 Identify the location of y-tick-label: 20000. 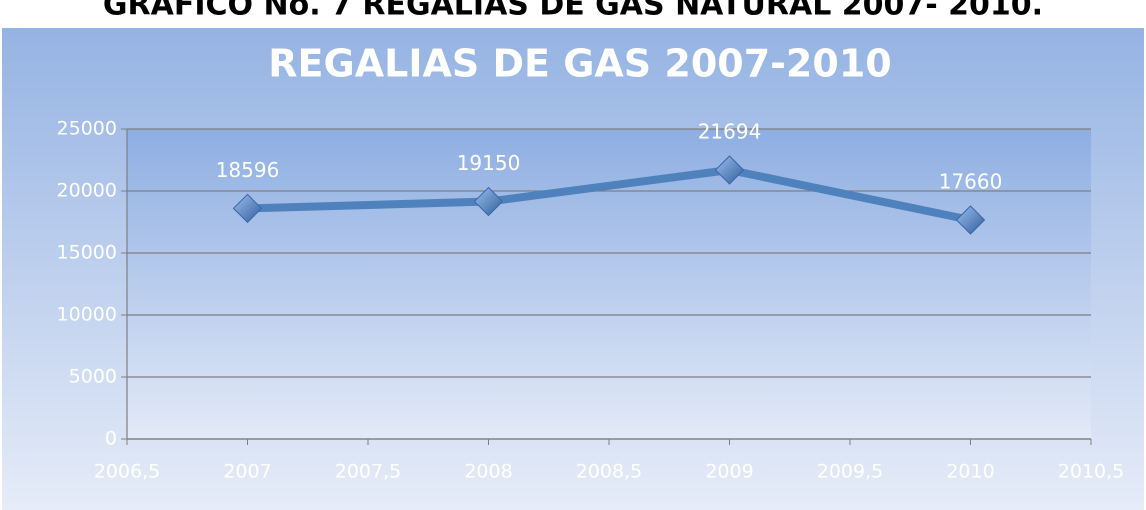
(87, 191).